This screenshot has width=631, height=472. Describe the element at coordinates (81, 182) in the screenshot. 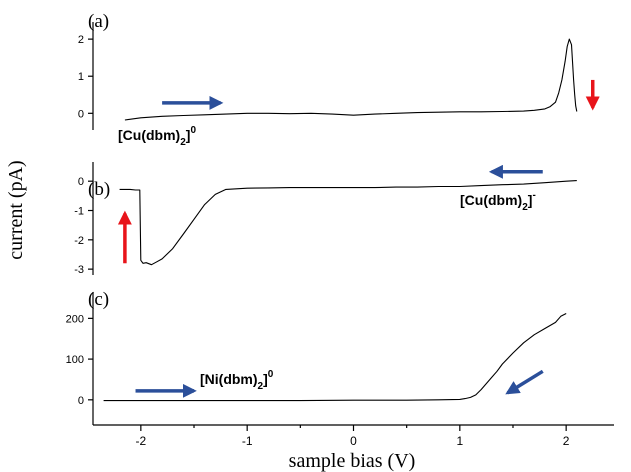

I see `y-tick-label-b: 0` at that location.